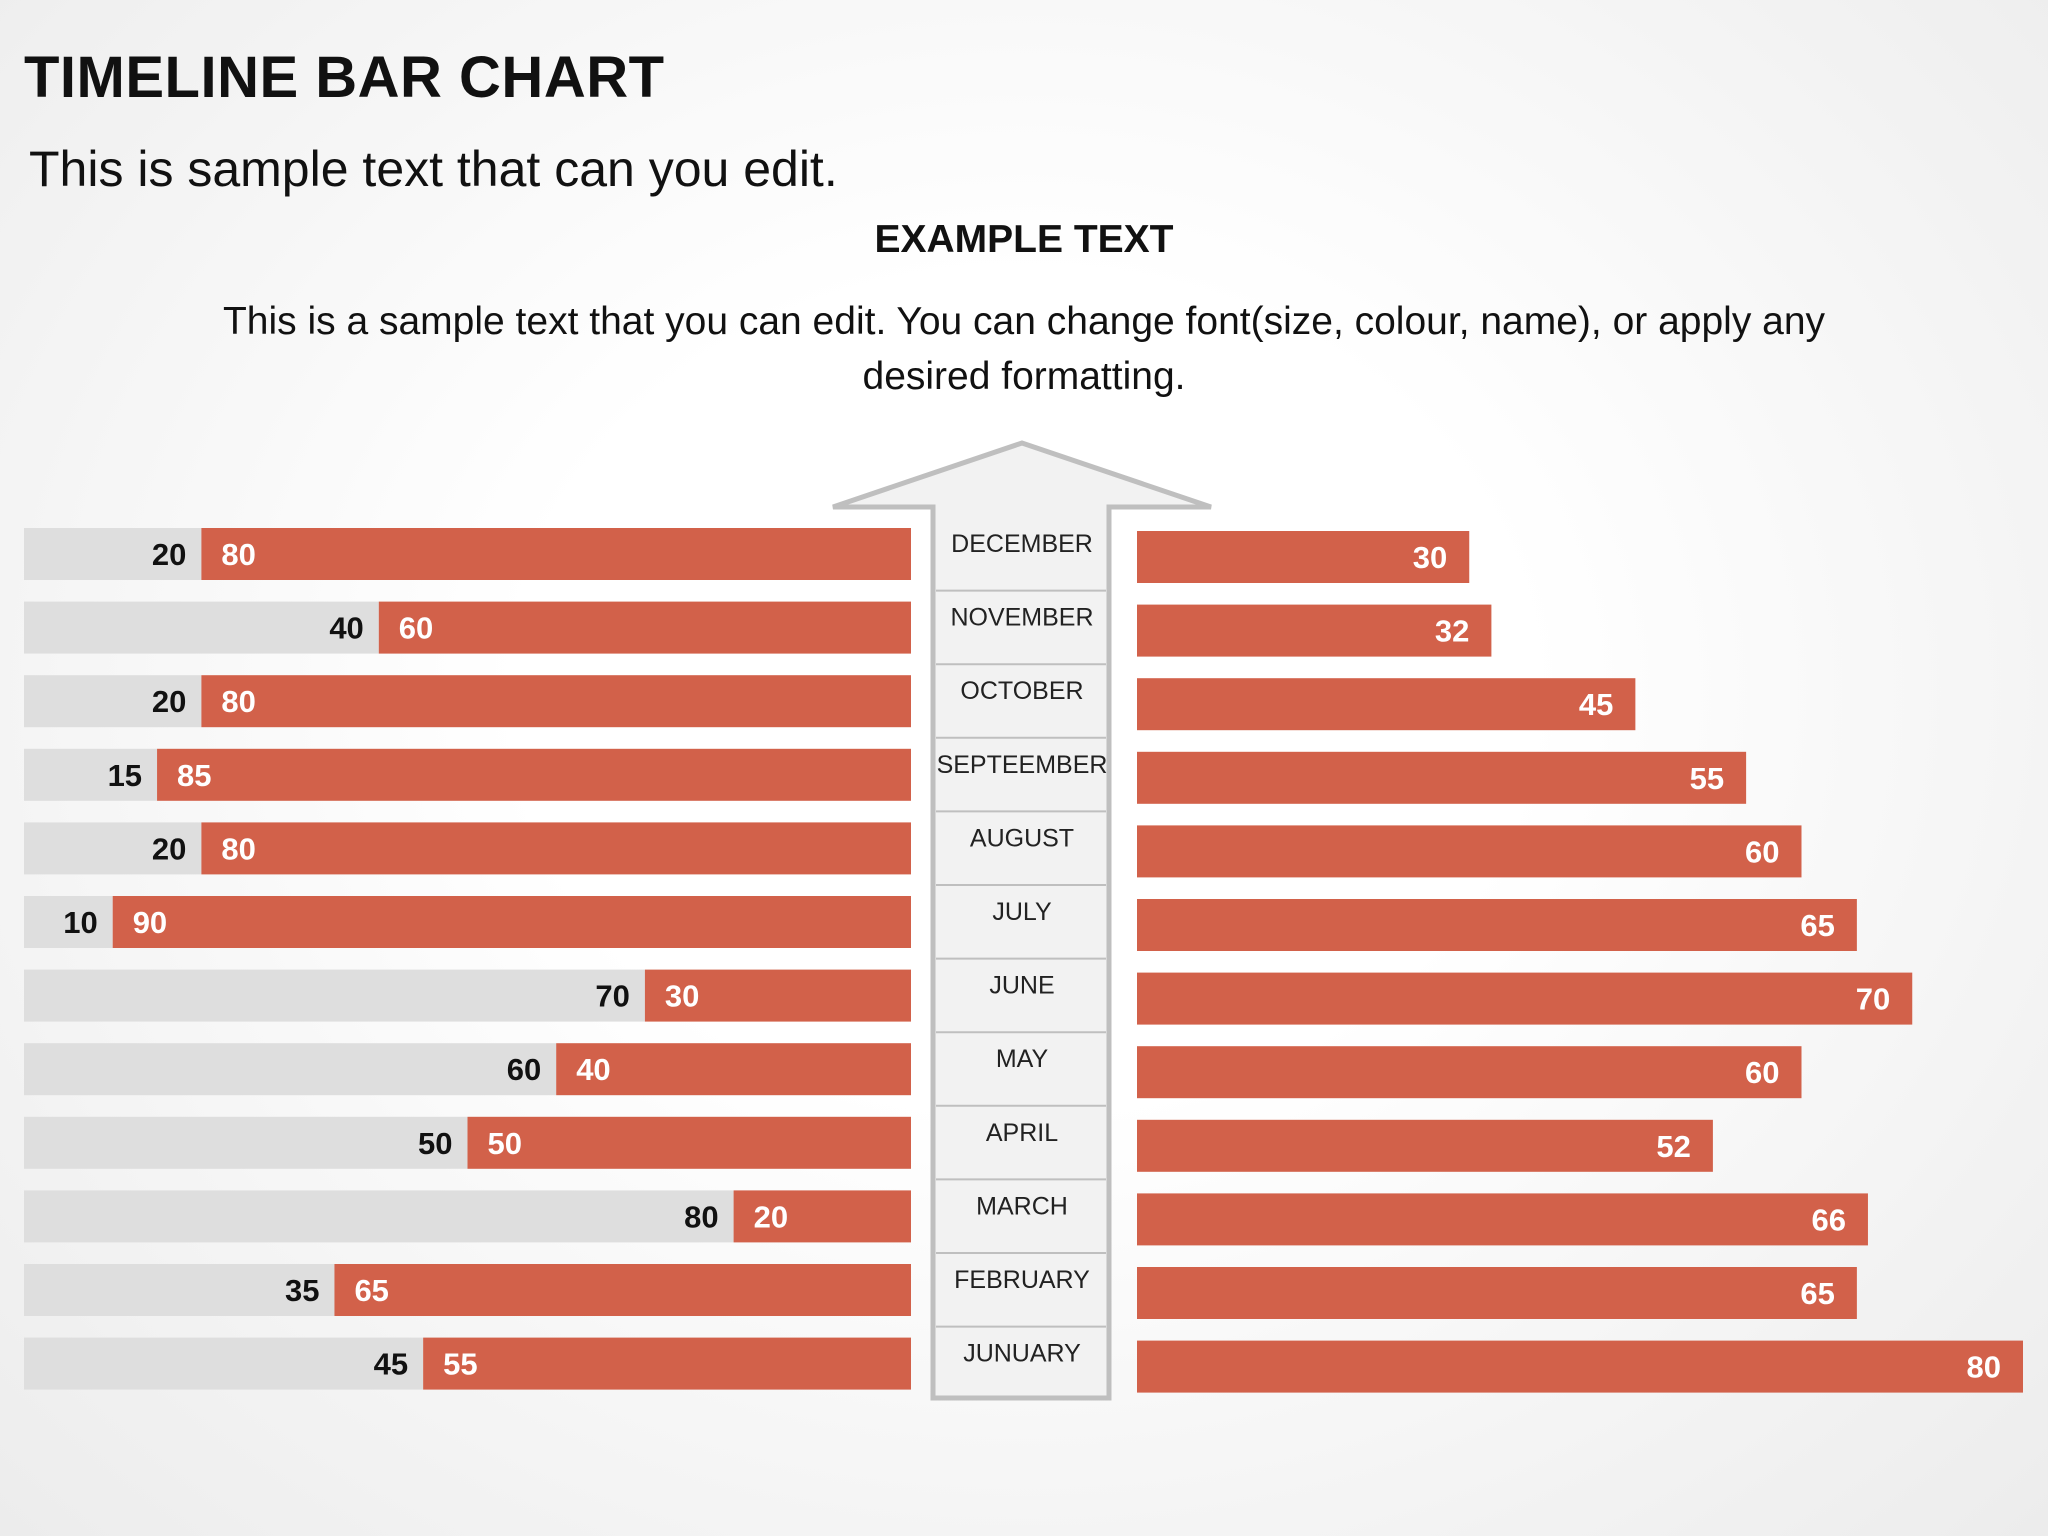 This screenshot has height=1536, width=2048. I want to click on left-value-label: 85, so click(194, 775).